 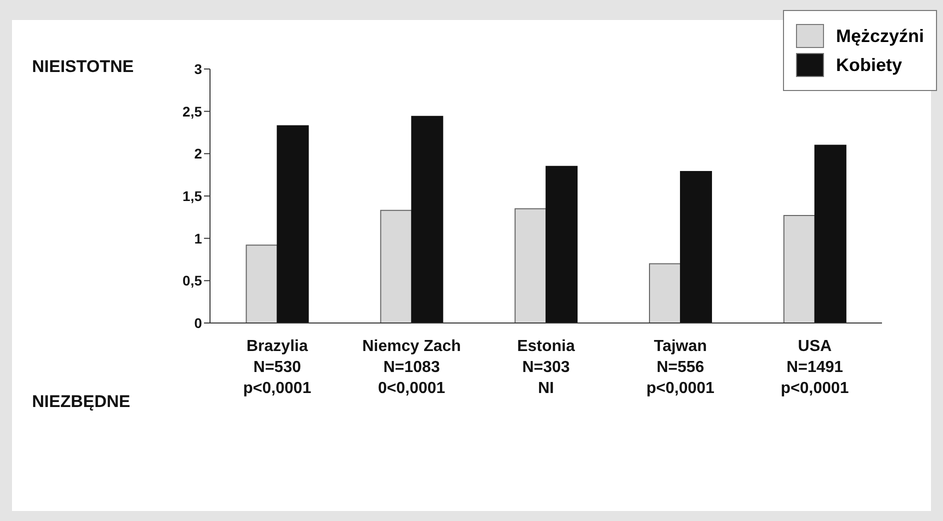 What do you see at coordinates (411, 367) in the screenshot?
I see `x-tick-label: Niemcy Zach N=1083 0<0,0001` at bounding box center [411, 367].